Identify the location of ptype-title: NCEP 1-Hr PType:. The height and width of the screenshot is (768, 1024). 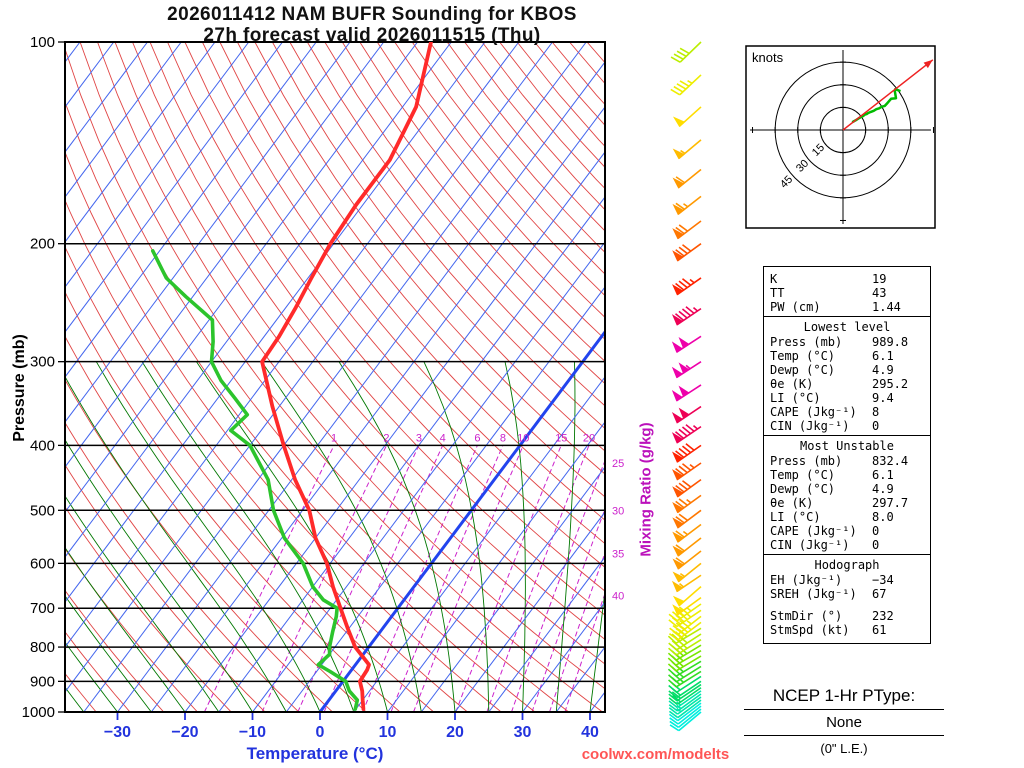
(844, 698).